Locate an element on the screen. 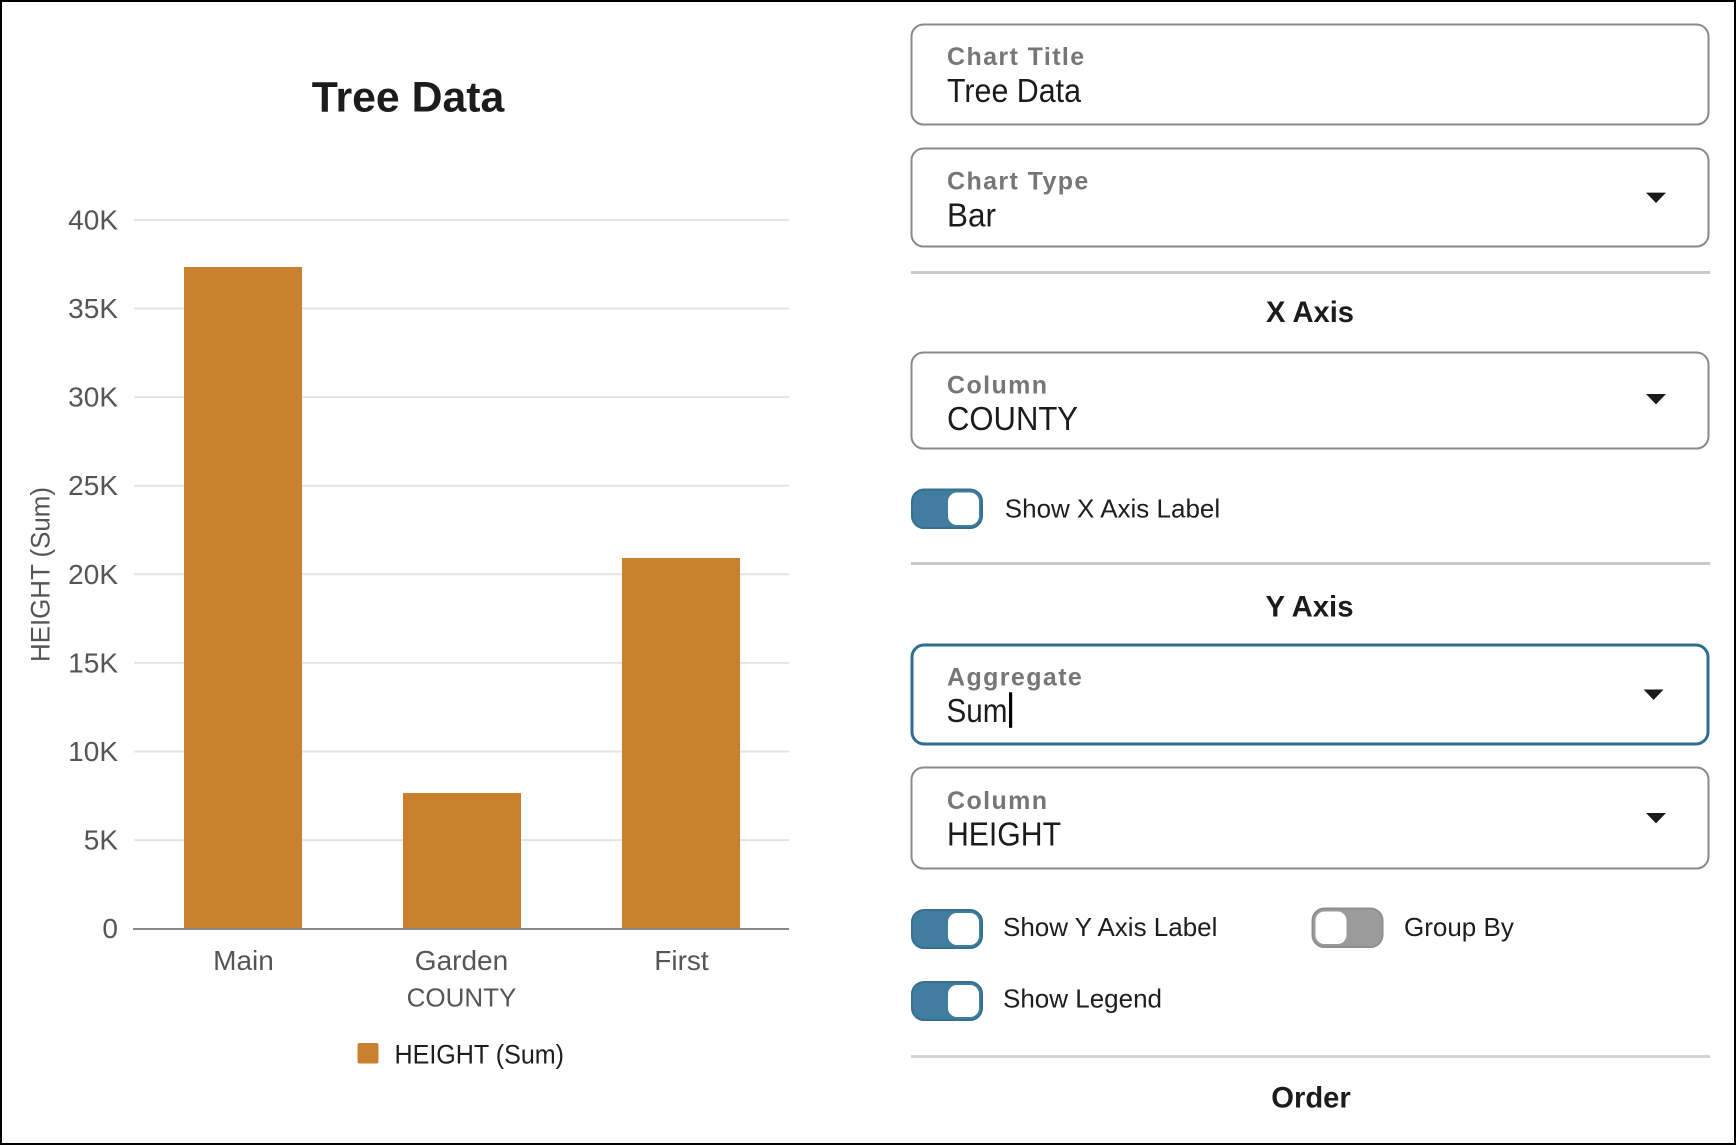  svg-text: HEIGHT is located at coordinates (1004, 834).